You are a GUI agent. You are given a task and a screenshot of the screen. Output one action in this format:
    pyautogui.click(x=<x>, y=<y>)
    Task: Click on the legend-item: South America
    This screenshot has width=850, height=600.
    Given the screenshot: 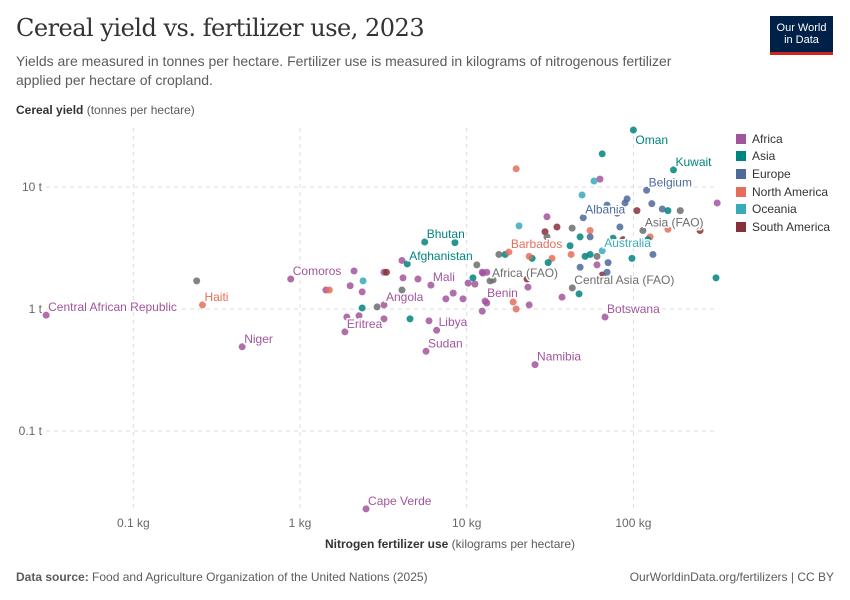 What is the action you would take?
    pyautogui.click(x=783, y=227)
    